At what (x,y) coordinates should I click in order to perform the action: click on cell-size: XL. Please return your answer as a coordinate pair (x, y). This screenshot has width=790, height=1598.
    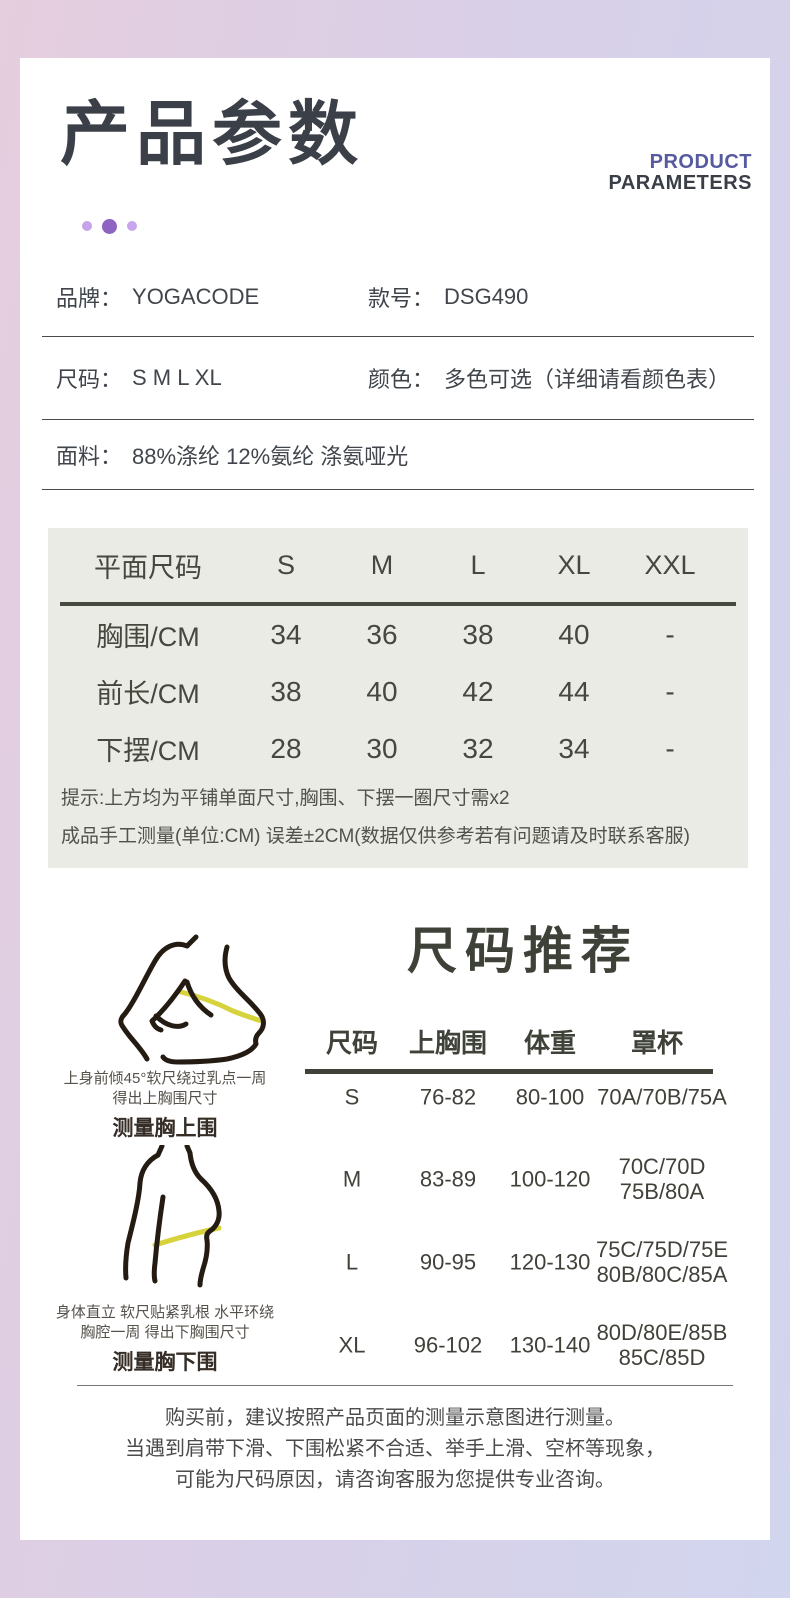
    Looking at the image, I should click on (352, 1345).